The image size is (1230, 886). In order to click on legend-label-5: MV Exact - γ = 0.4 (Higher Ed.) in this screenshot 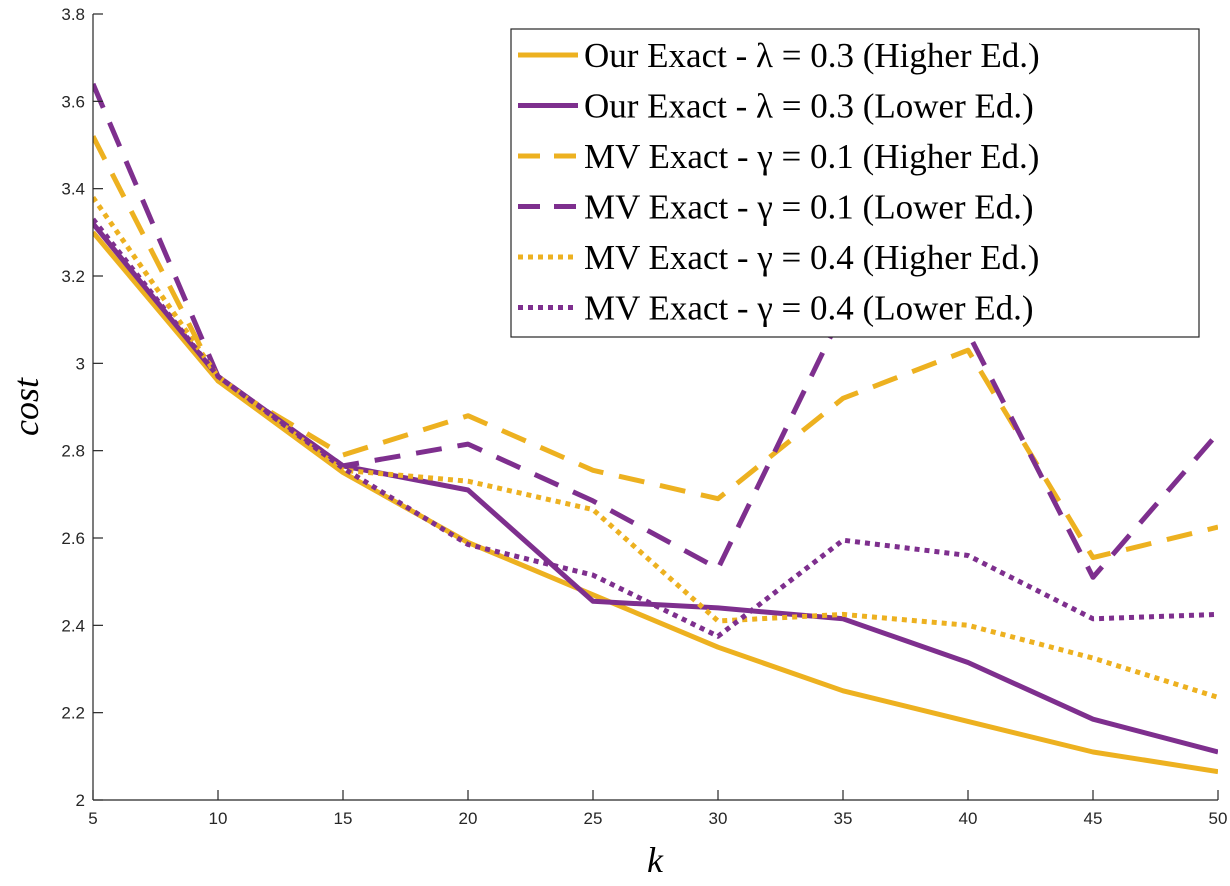, I will do `click(811, 257)`.